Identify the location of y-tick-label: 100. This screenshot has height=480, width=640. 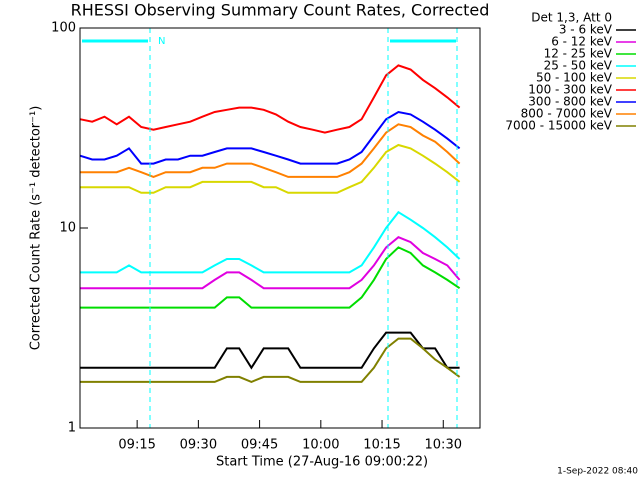
(63, 28).